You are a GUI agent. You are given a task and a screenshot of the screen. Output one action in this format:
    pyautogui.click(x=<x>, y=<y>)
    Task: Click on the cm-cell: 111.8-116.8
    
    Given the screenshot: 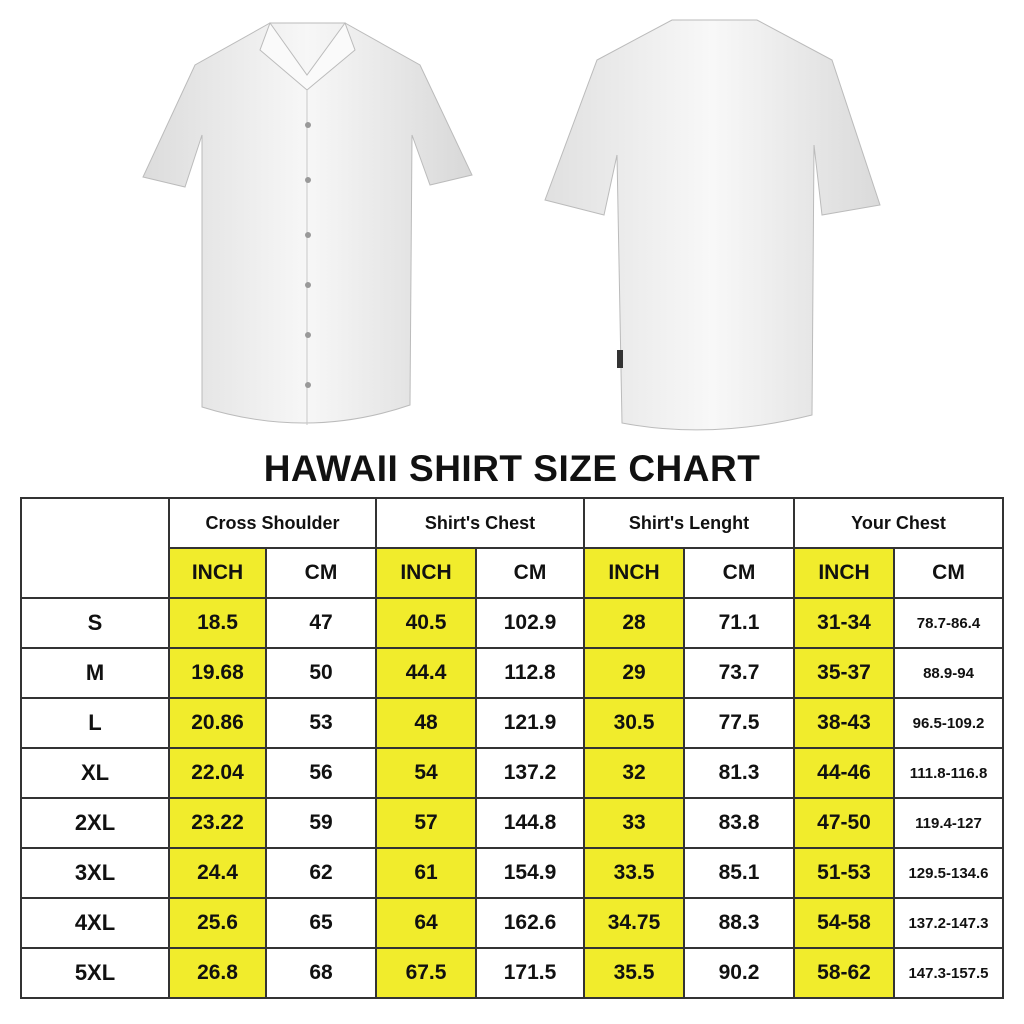 What is the action you would take?
    pyautogui.click(x=948, y=773)
    